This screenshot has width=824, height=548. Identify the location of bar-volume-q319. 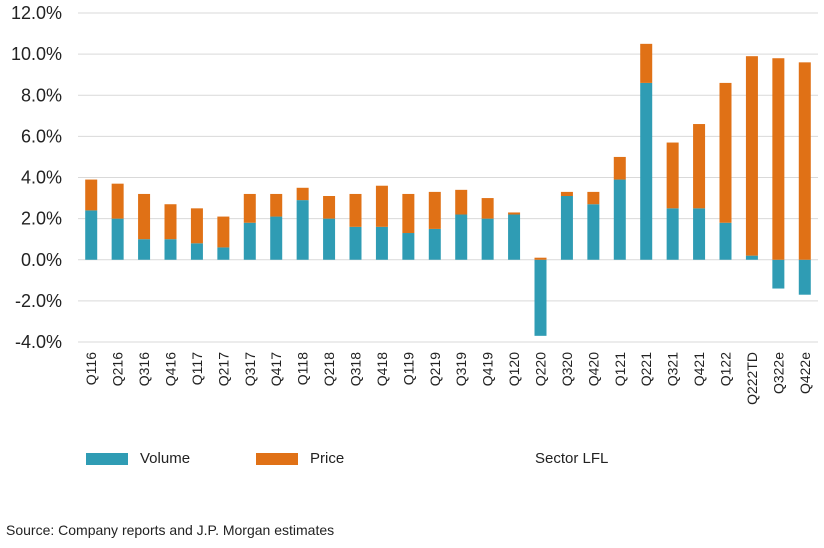
(461, 237).